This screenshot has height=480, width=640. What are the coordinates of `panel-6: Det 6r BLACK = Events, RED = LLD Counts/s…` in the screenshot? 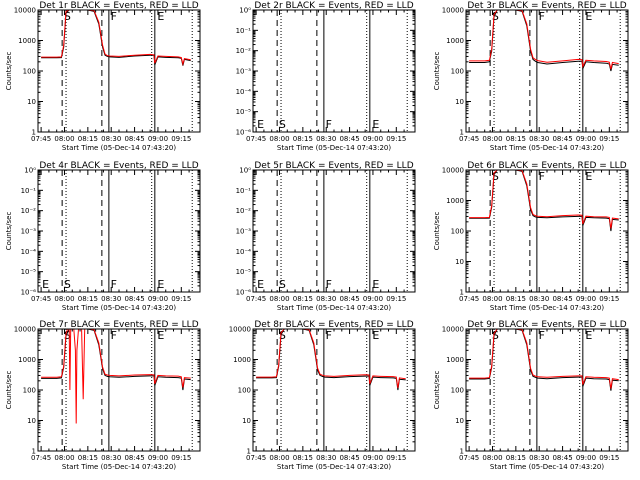 It's located at (531, 236).